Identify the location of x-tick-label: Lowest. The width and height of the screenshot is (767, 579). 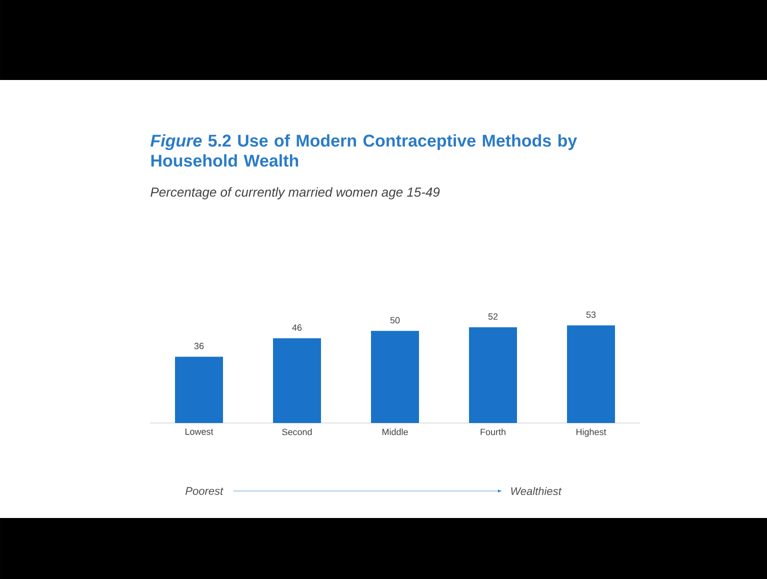
(199, 431).